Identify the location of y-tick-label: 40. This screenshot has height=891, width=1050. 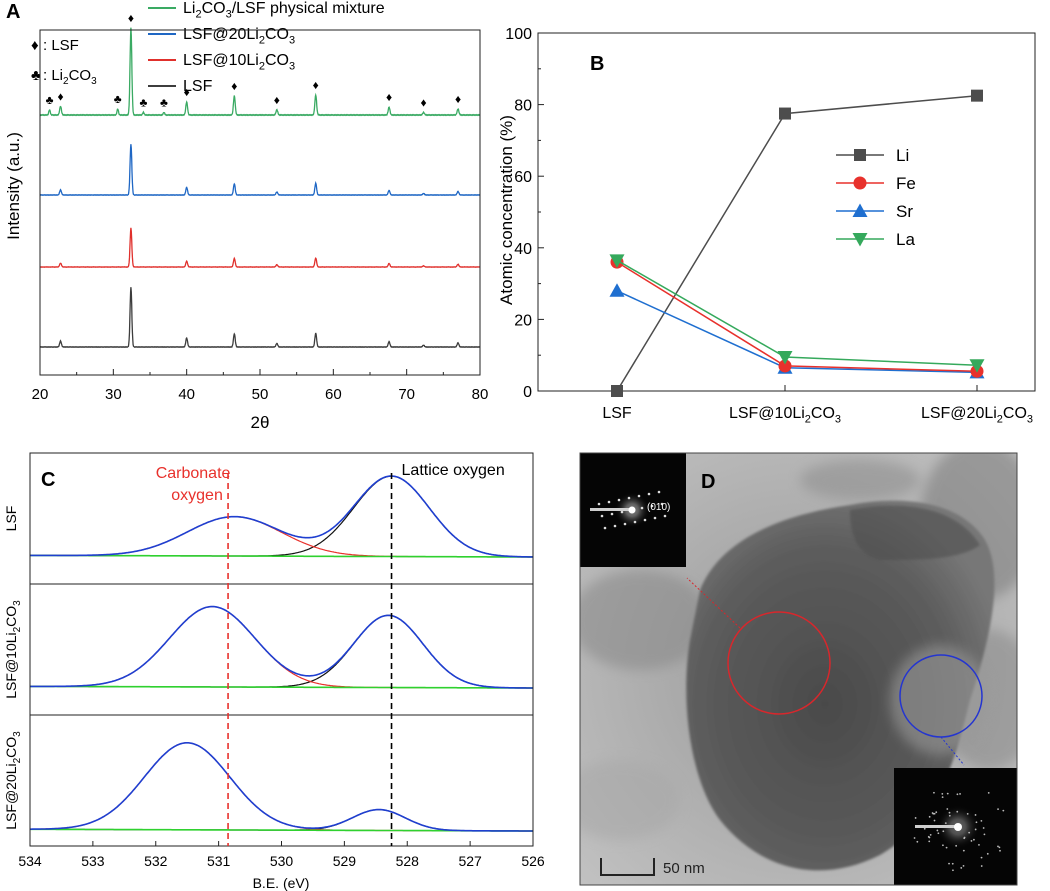
(523, 249).